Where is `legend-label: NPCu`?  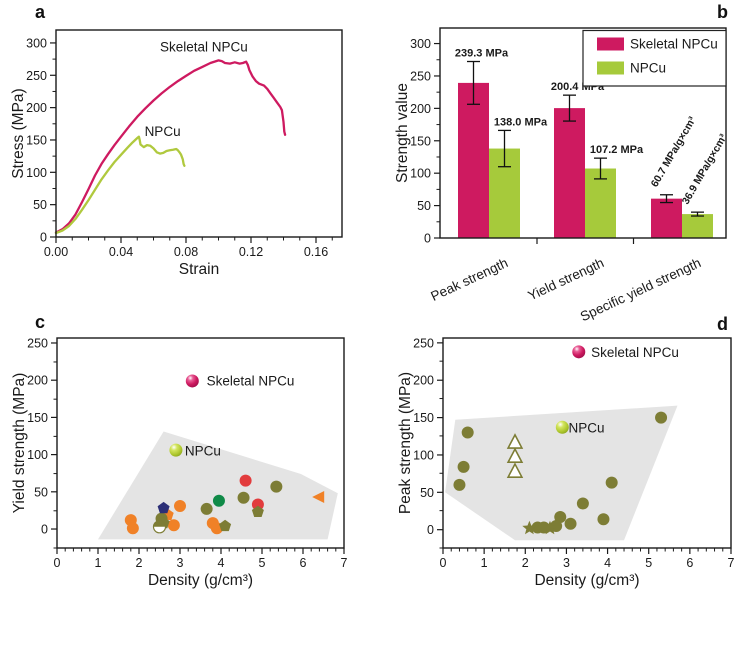 legend-label: NPCu is located at coordinates (648, 68).